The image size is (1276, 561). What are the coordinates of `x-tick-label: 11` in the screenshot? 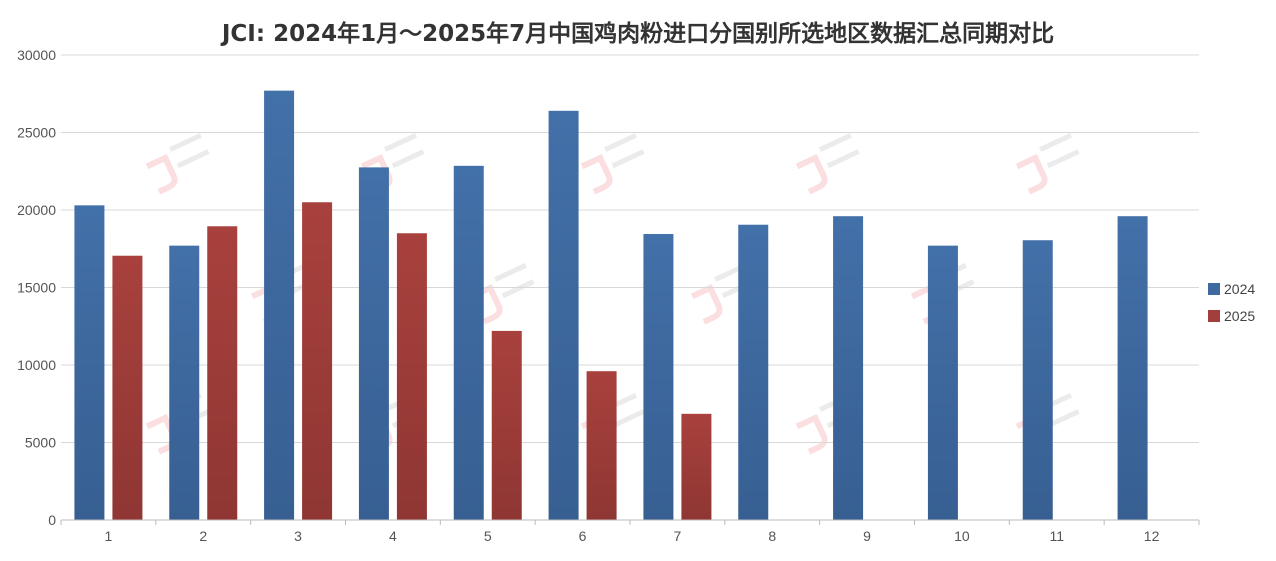 It's located at (1056, 536).